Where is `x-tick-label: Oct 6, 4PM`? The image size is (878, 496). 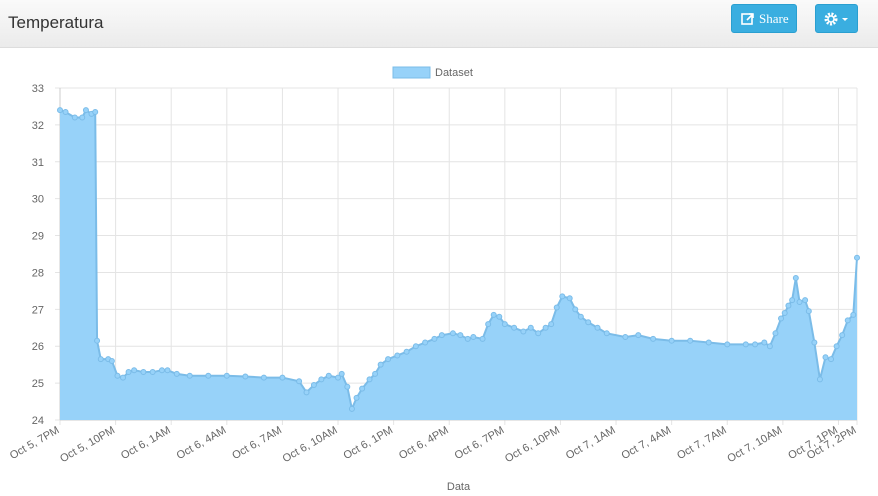
x-tick-label: Oct 6, 4PM is located at coordinates (424, 443).